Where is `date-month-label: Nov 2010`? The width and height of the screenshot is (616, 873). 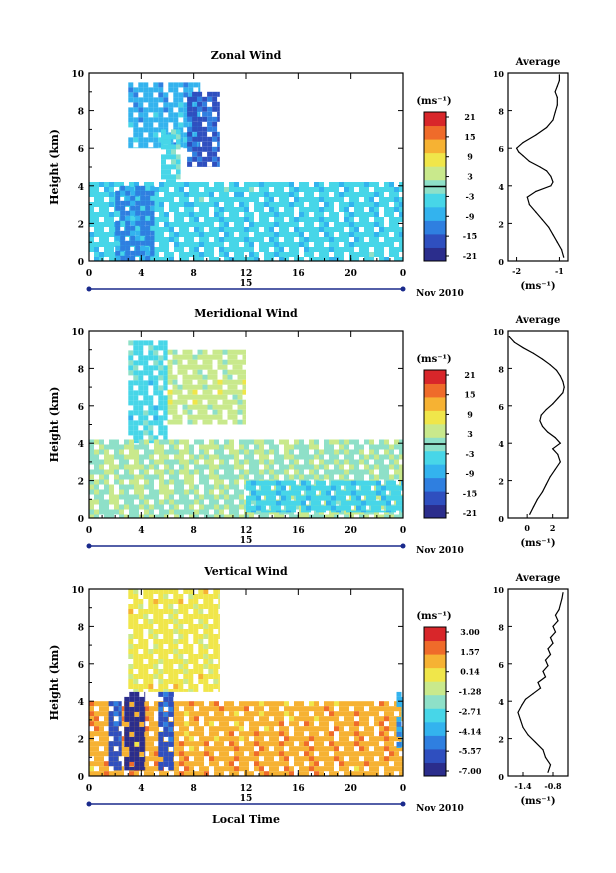 date-month-label: Nov 2010 is located at coordinates (440, 294).